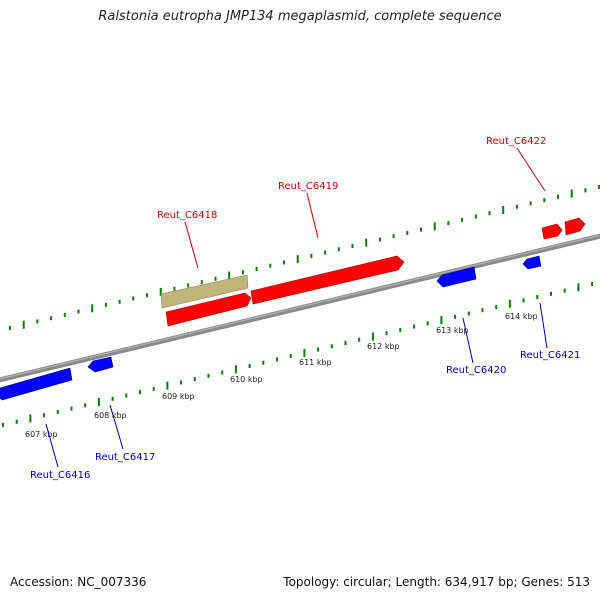 The image size is (600, 600). I want to click on feature-Reut_C6418-other, so click(204, 291).